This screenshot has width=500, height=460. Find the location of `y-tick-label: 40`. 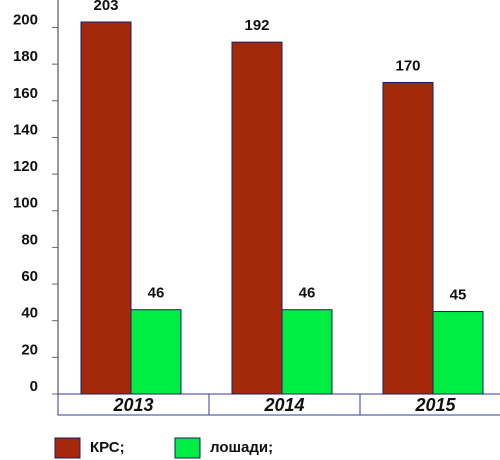

y-tick-label: 40 is located at coordinates (29, 313).